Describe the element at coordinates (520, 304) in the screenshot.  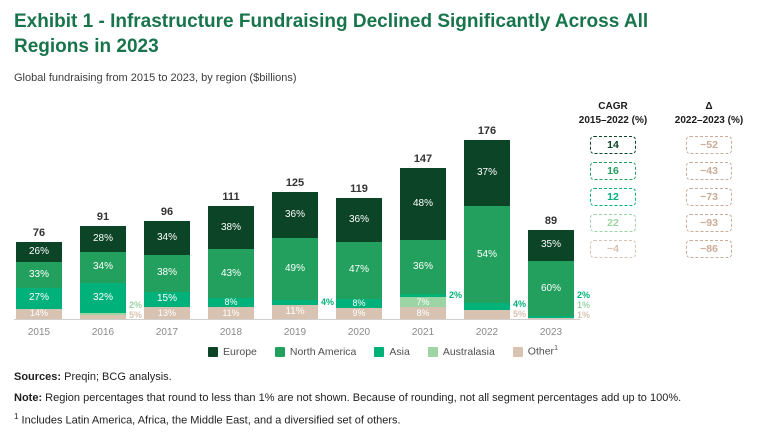
I see `segment-label-asia: 4%` at that location.